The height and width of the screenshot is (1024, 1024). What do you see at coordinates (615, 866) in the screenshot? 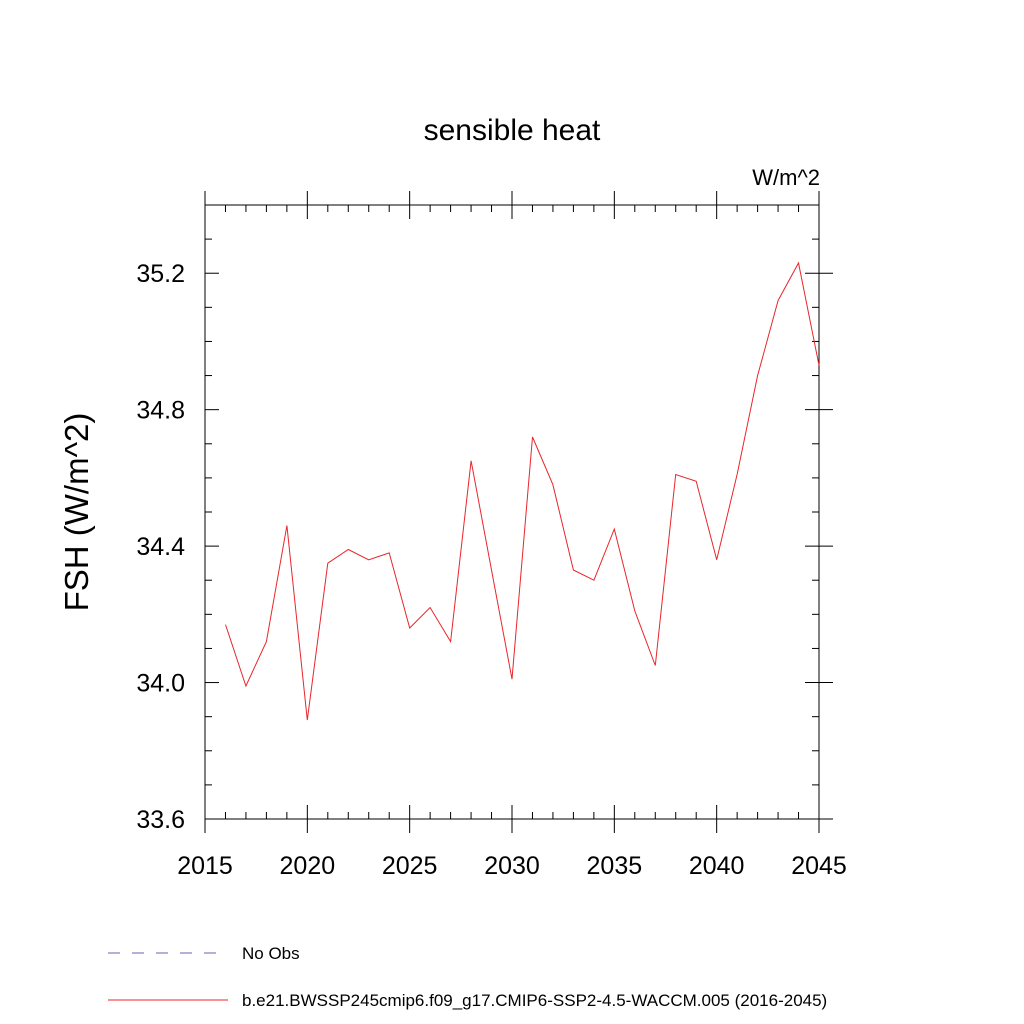
I see `x-tick-label: 2035` at bounding box center [615, 866].